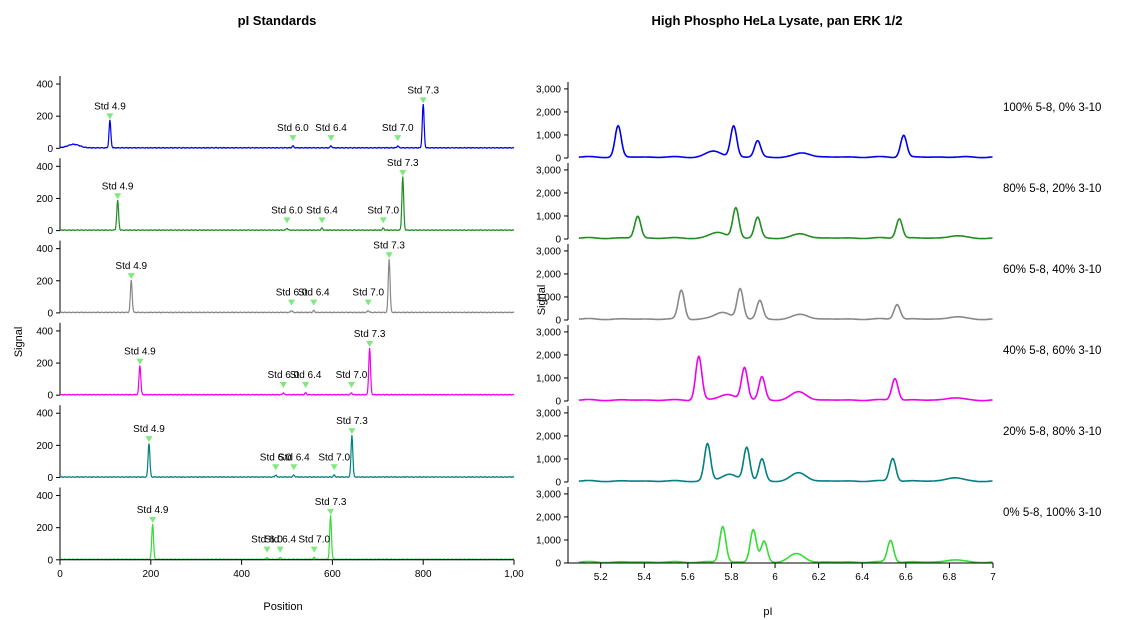 Image resolution: width=1147 pixels, height=620 pixels. What do you see at coordinates (1052, 270) in the screenshot?
I see `condition-label: 60% 5-8, 40% 3-10` at bounding box center [1052, 270].